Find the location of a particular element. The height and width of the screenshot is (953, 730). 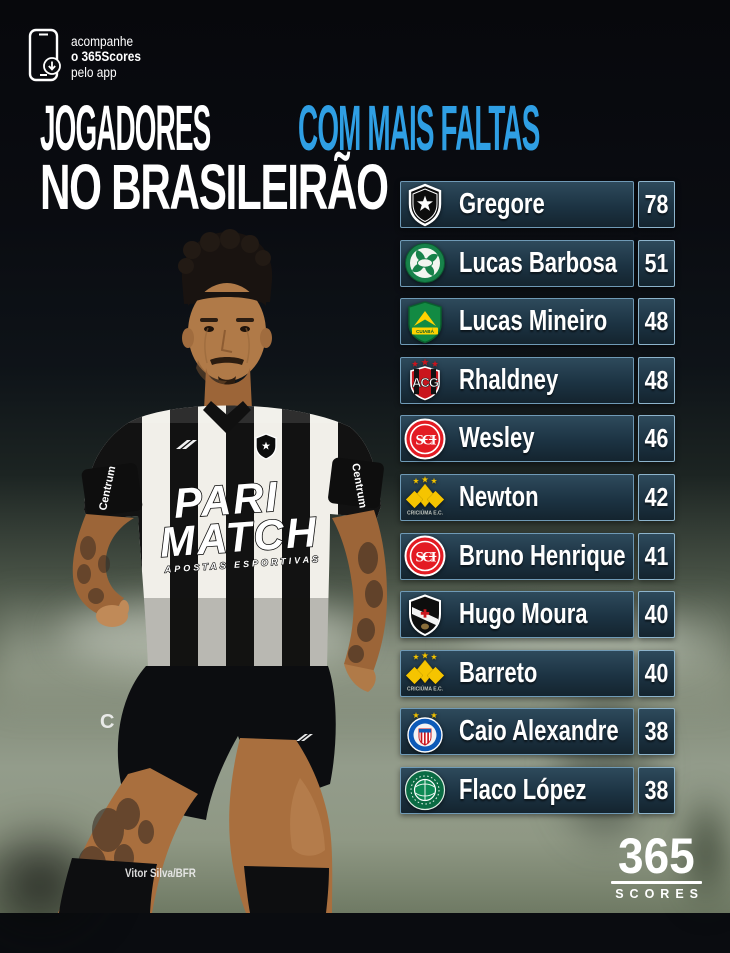

table-row: Barreto 40 is located at coordinates (537, 673).